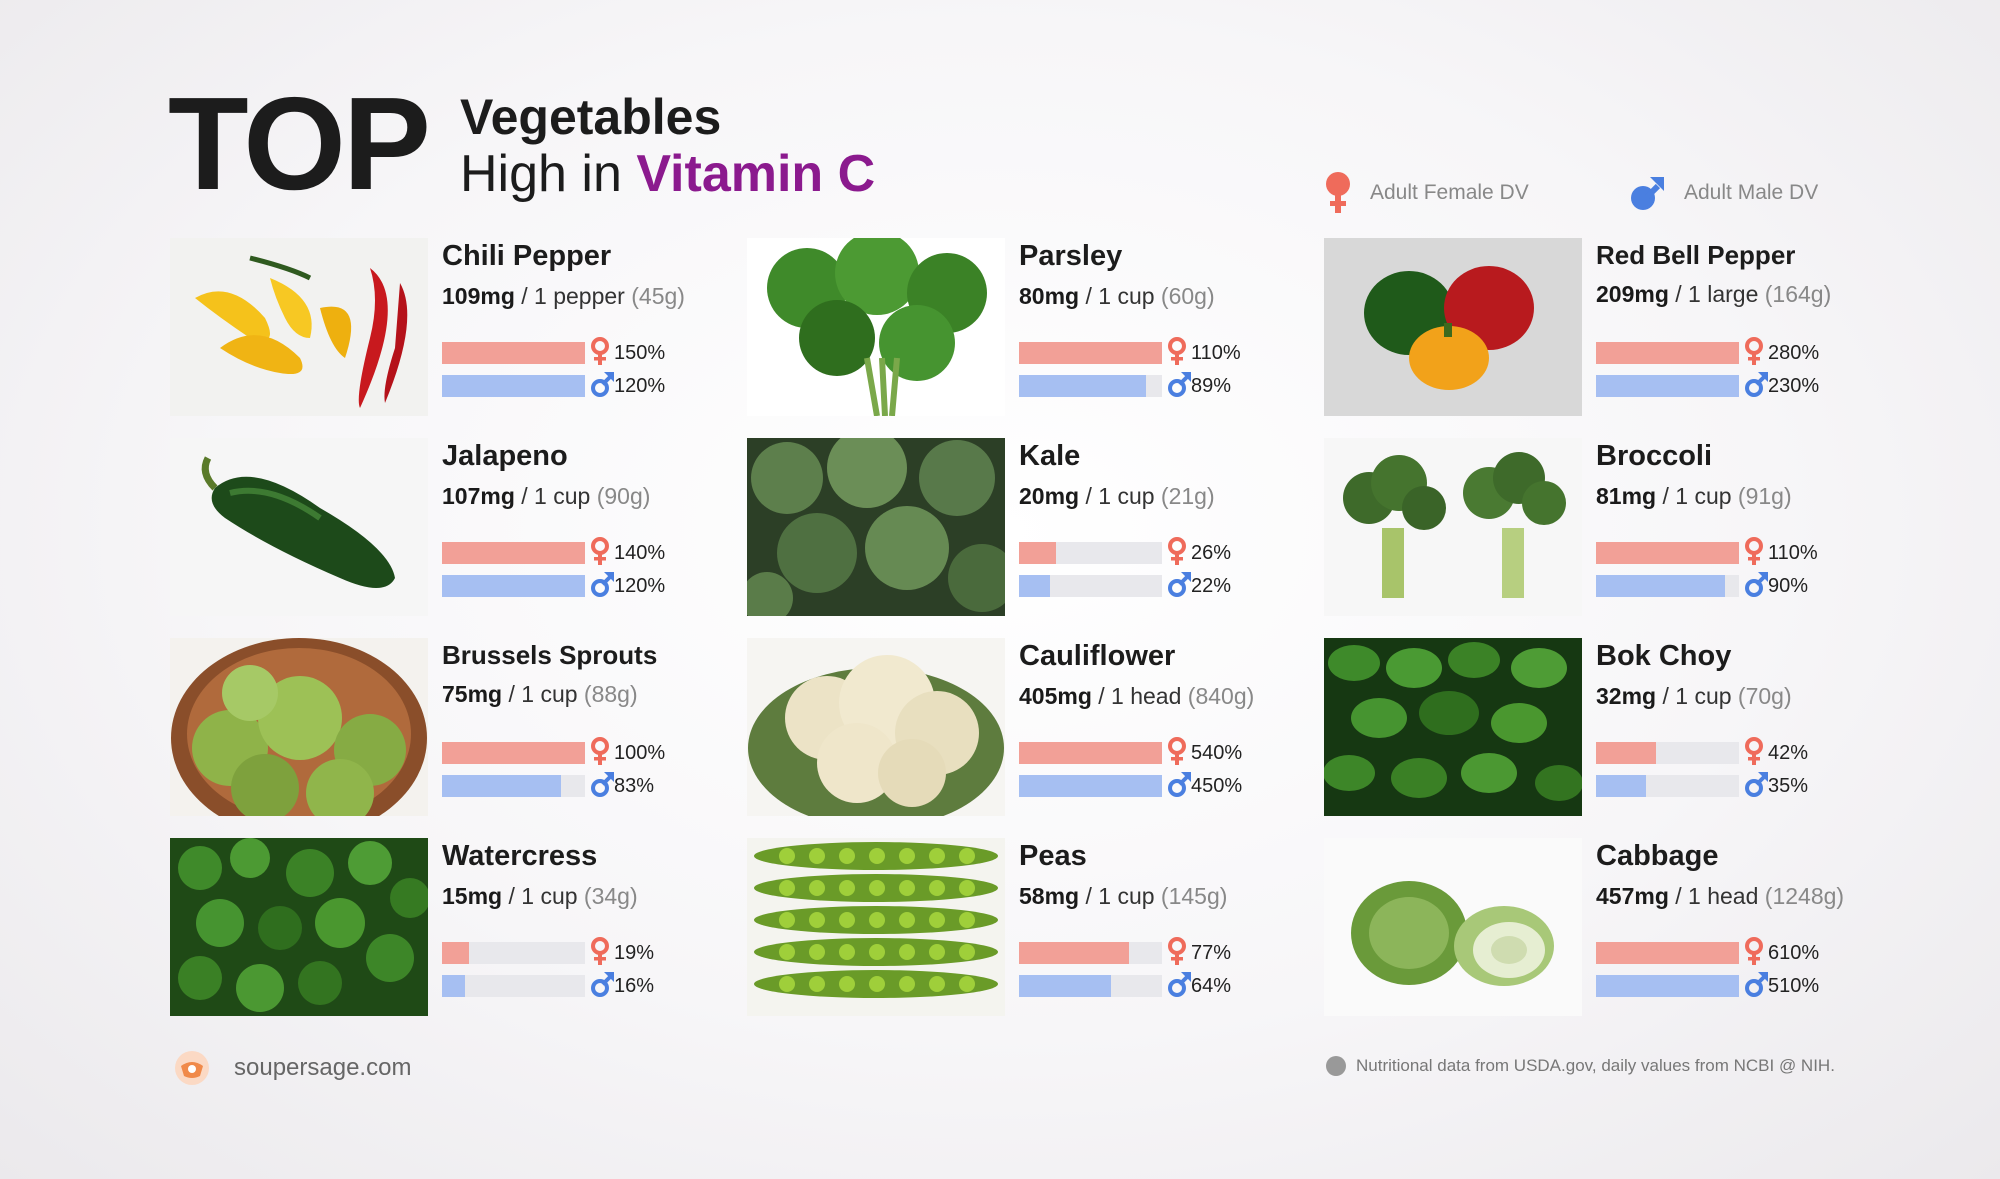 The width and height of the screenshot is (2000, 1179). Describe the element at coordinates (299, 327) in the screenshot. I see `chili-pepper-photo-icon` at that location.